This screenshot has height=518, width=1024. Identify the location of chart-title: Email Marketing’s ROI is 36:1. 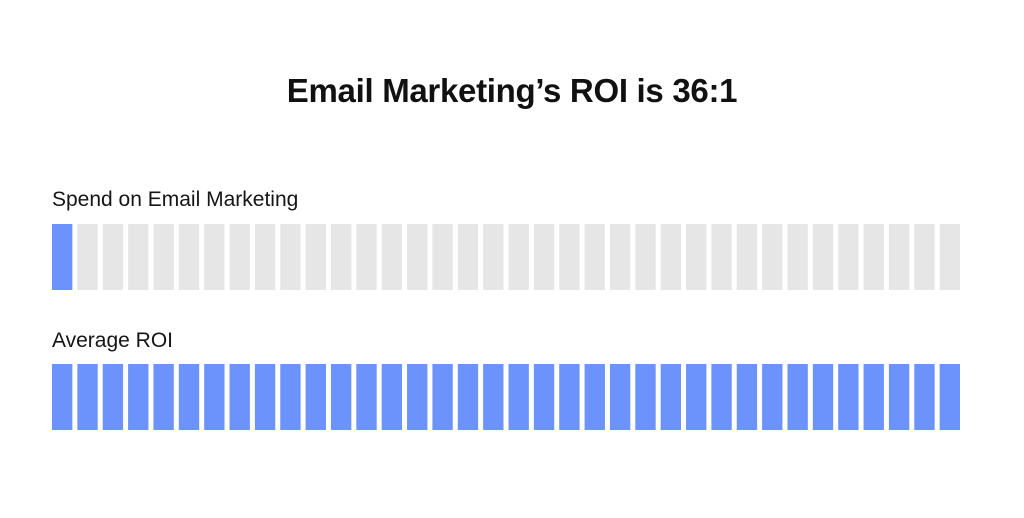
(512, 90).